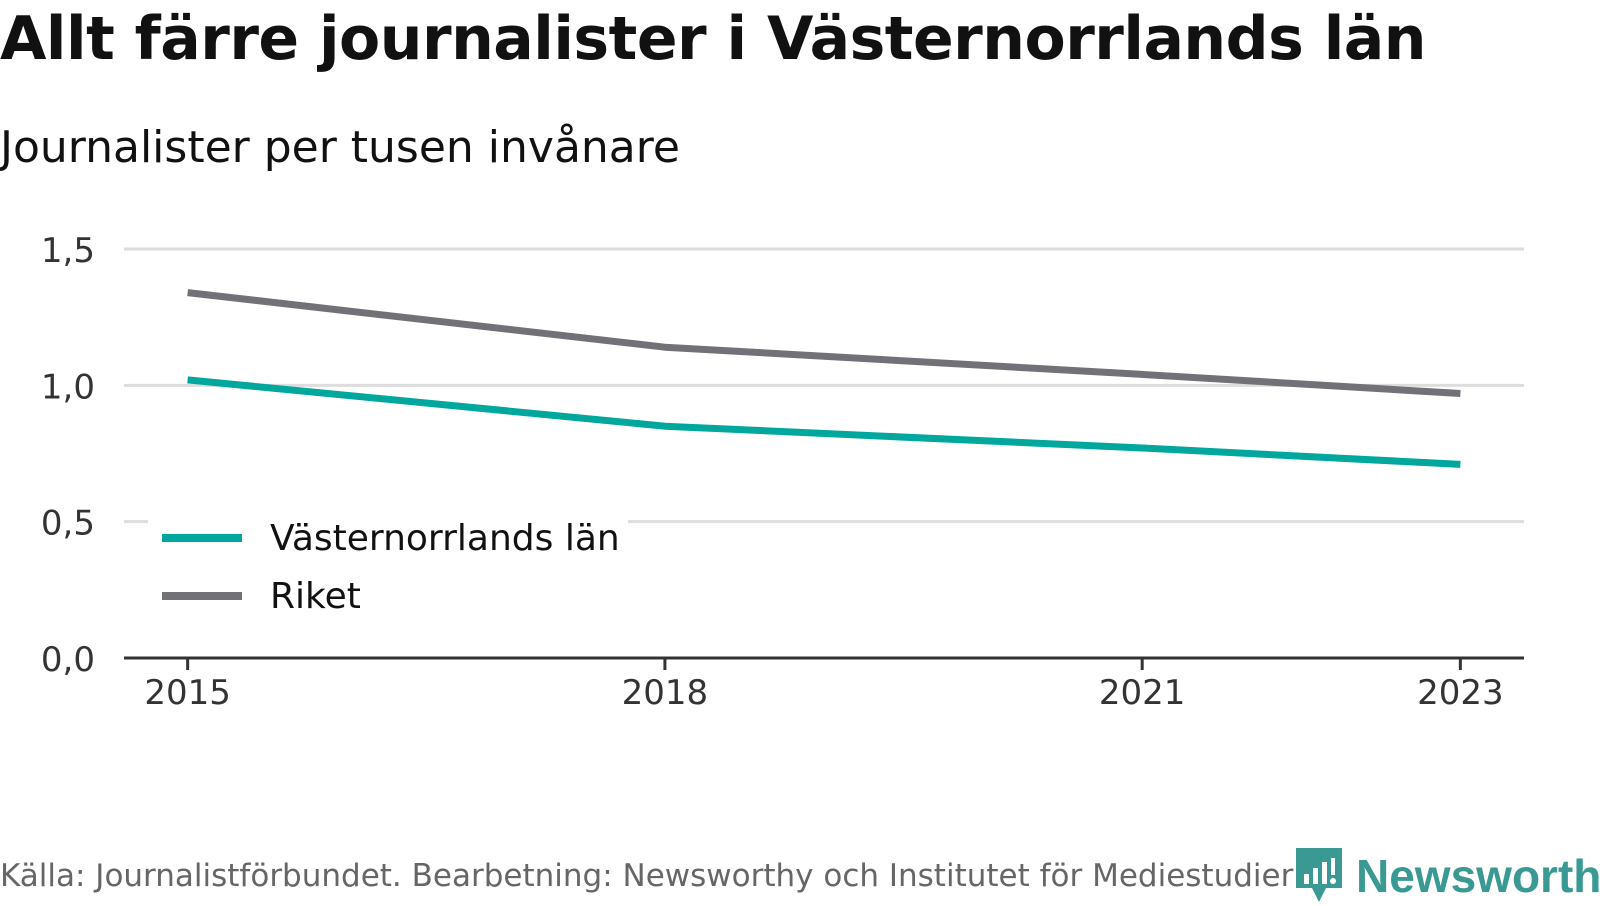  Describe the element at coordinates (340, 147) in the screenshot. I see `chart-subtitle: Journalister per tusen invånare` at that location.